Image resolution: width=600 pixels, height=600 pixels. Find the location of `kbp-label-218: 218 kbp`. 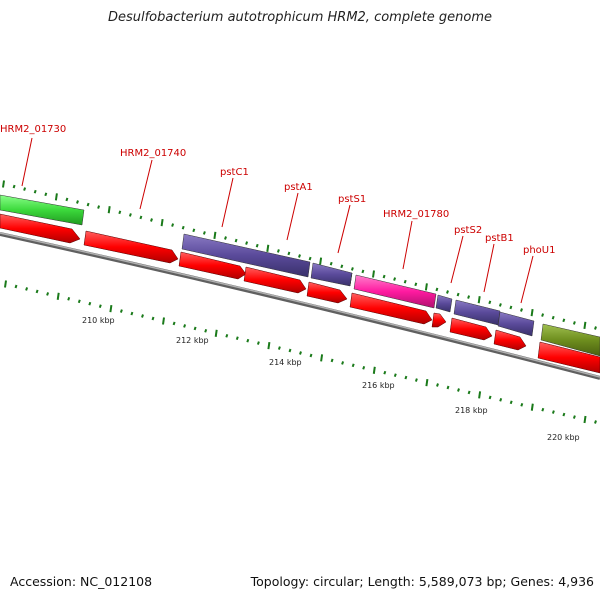

kbp-label-218: 218 kbp is located at coordinates (471, 410).